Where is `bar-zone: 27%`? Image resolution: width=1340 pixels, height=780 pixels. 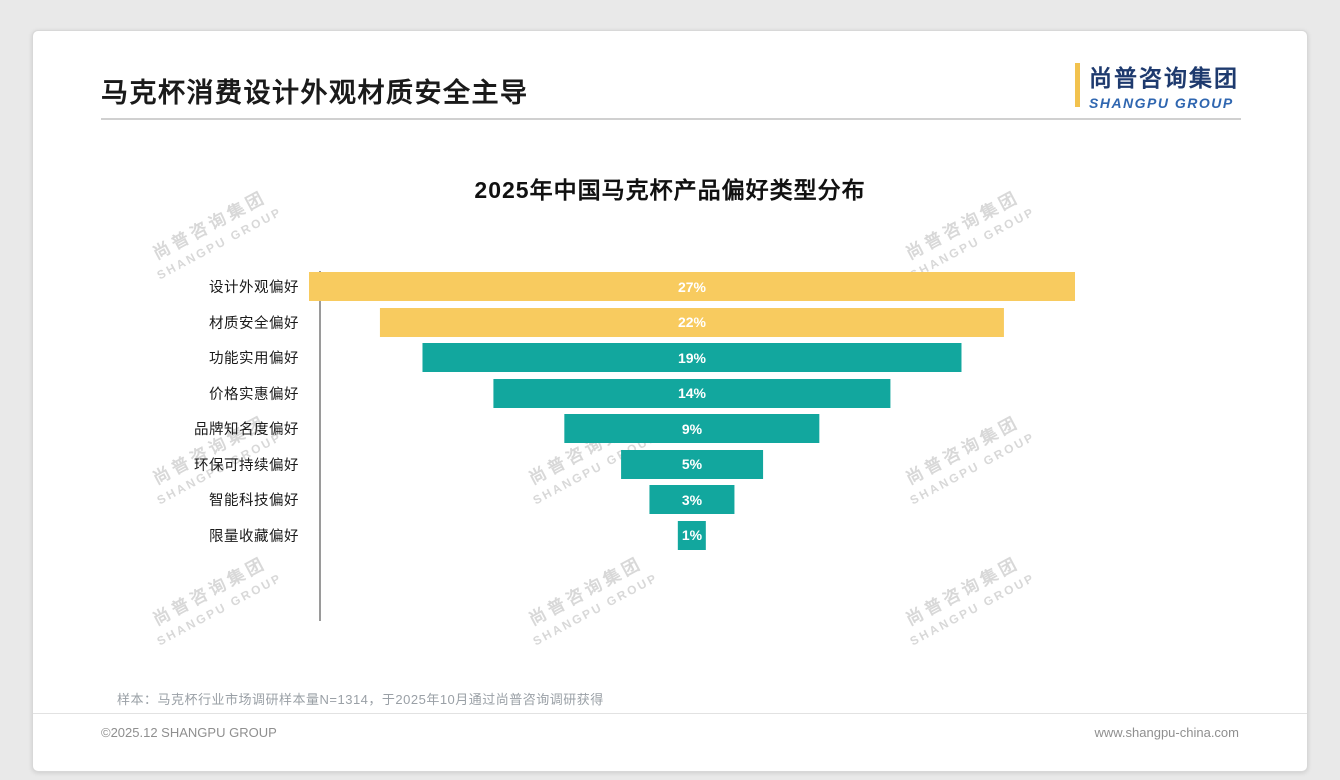 bar-zone: 27% is located at coordinates (692, 287).